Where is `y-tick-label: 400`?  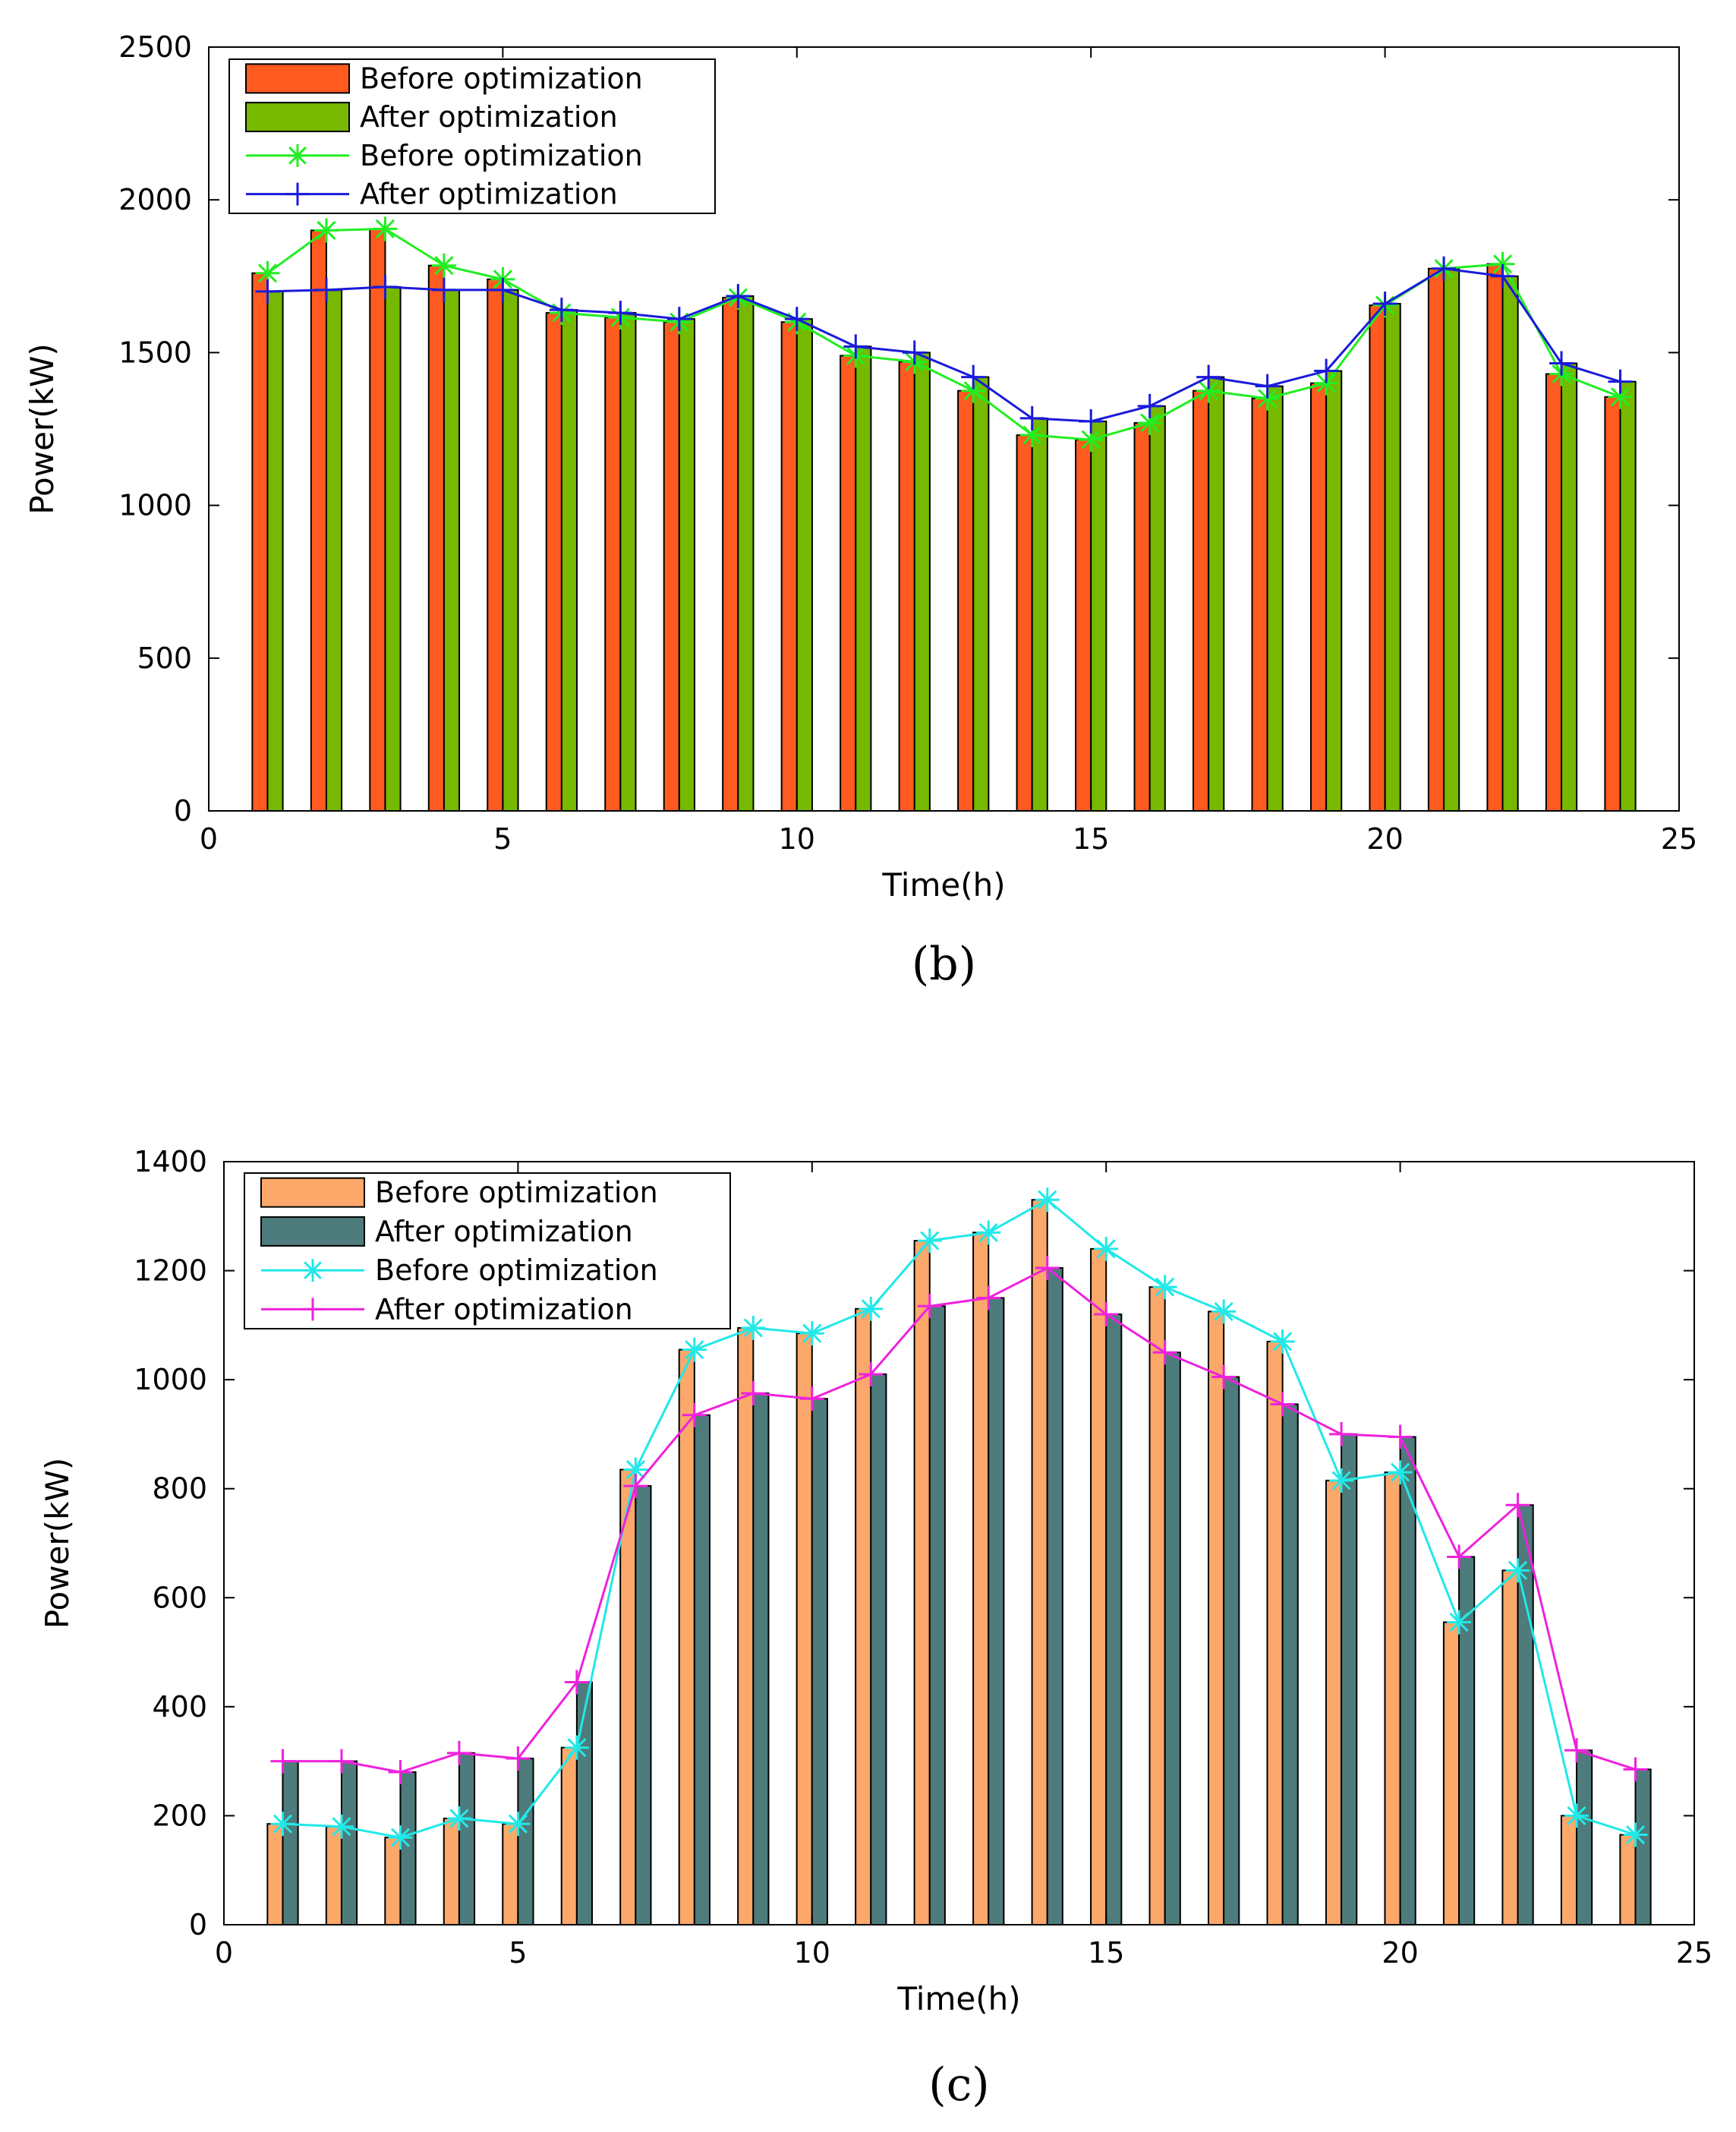 y-tick-label: 400 is located at coordinates (179, 1707).